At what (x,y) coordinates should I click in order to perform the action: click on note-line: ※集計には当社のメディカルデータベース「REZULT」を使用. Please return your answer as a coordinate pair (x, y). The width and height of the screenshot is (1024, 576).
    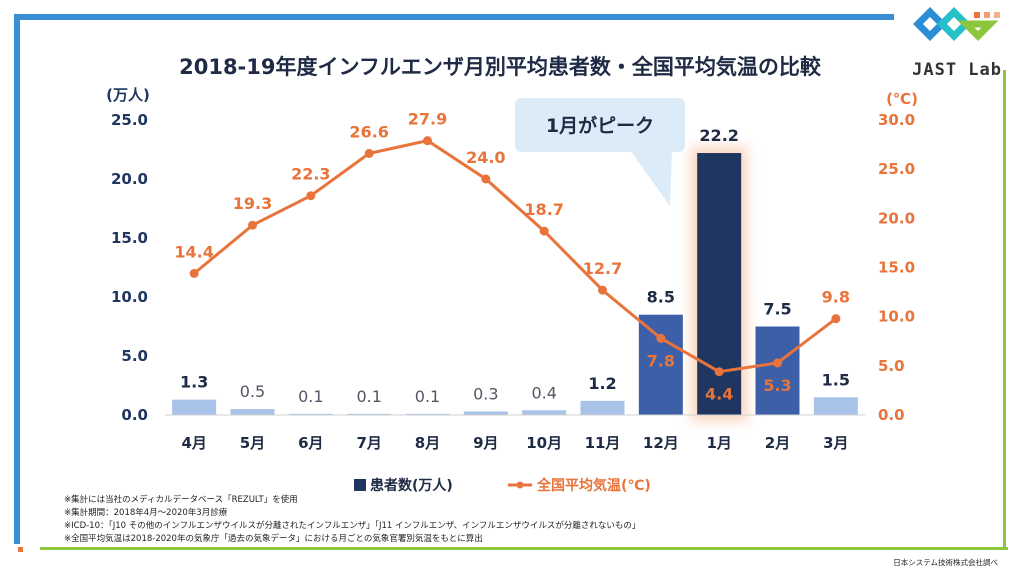
    Looking at the image, I should click on (181, 500).